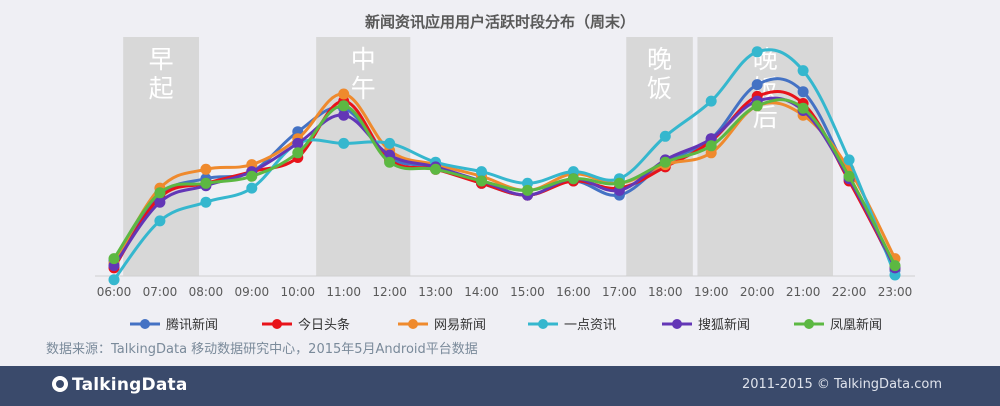 The image size is (1000, 406). What do you see at coordinates (619, 292) in the screenshot?
I see `x-tick-label: 17:00` at bounding box center [619, 292].